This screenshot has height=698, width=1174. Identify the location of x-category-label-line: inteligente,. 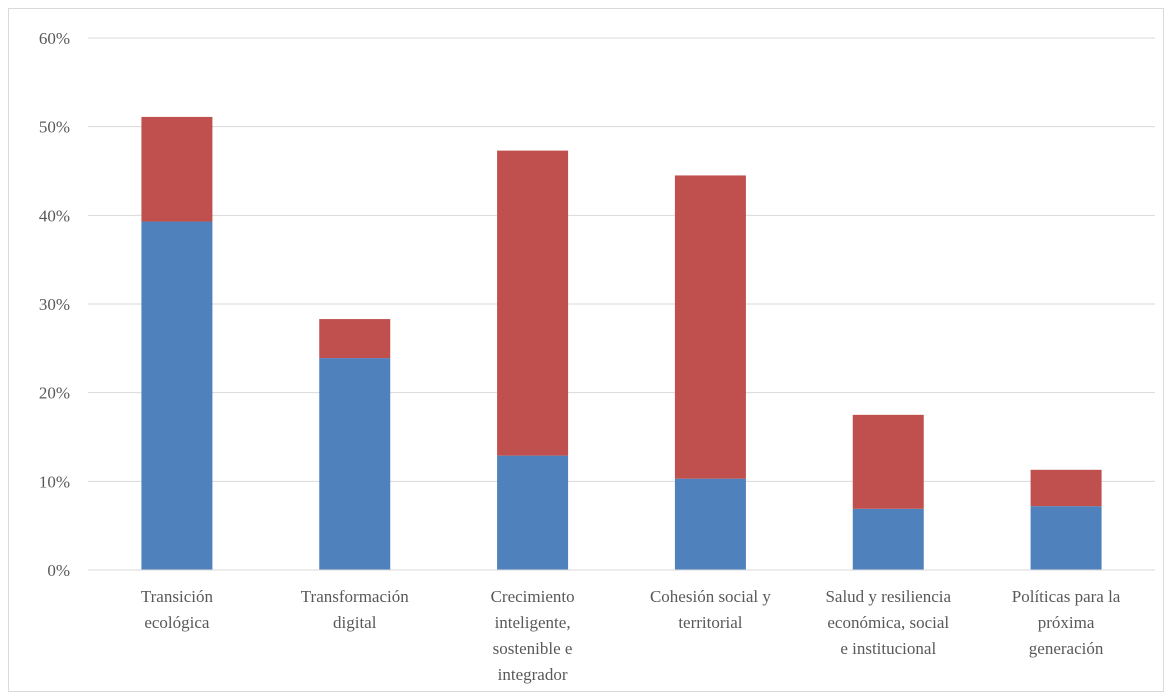
(533, 622).